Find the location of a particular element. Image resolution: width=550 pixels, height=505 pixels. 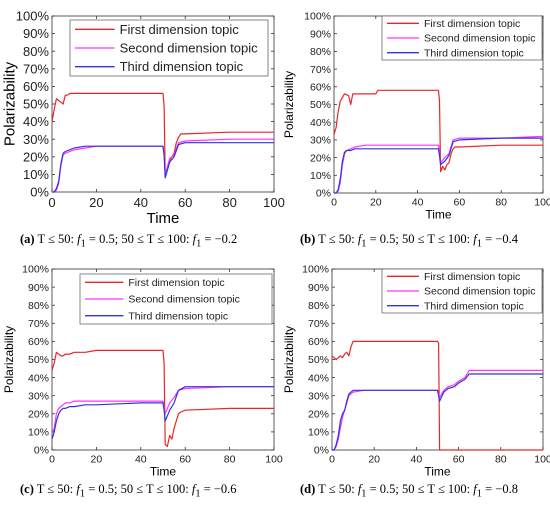

x-tick-label-d: 0 is located at coordinates (332, 460).